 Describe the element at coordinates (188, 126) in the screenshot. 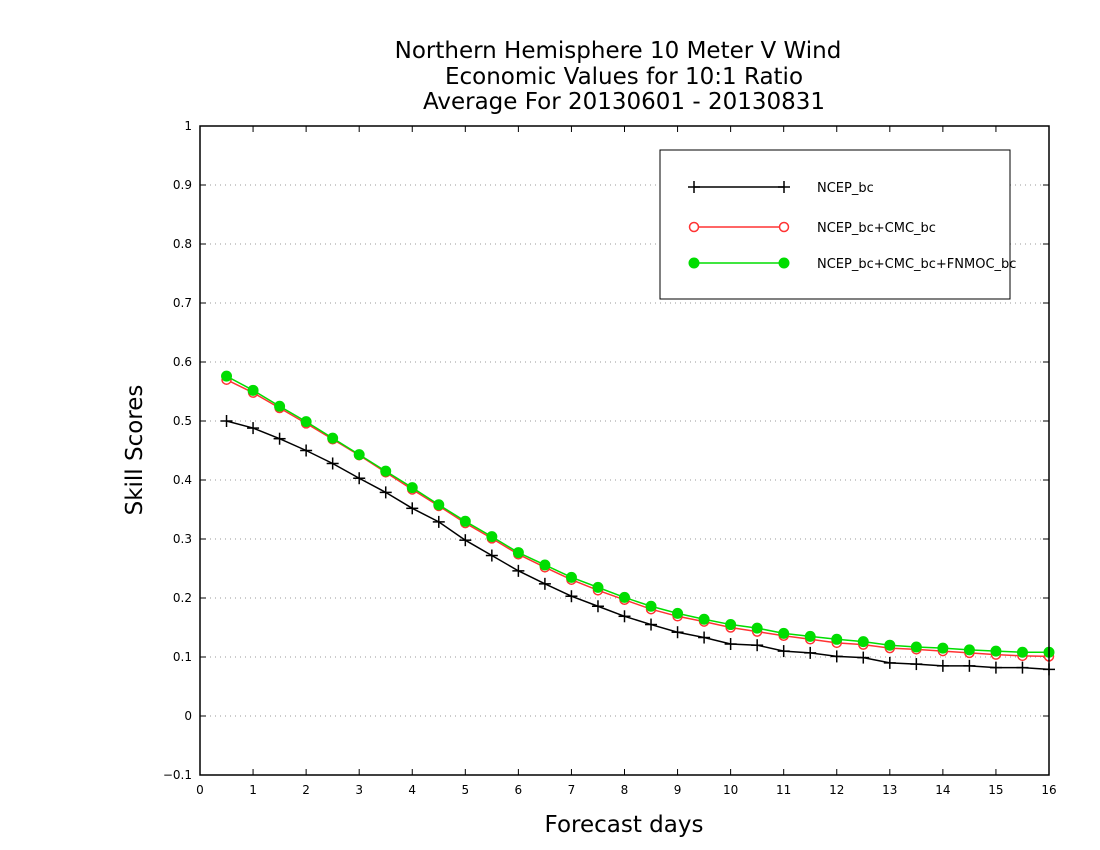

I see `y-tick-label: 1` at that location.